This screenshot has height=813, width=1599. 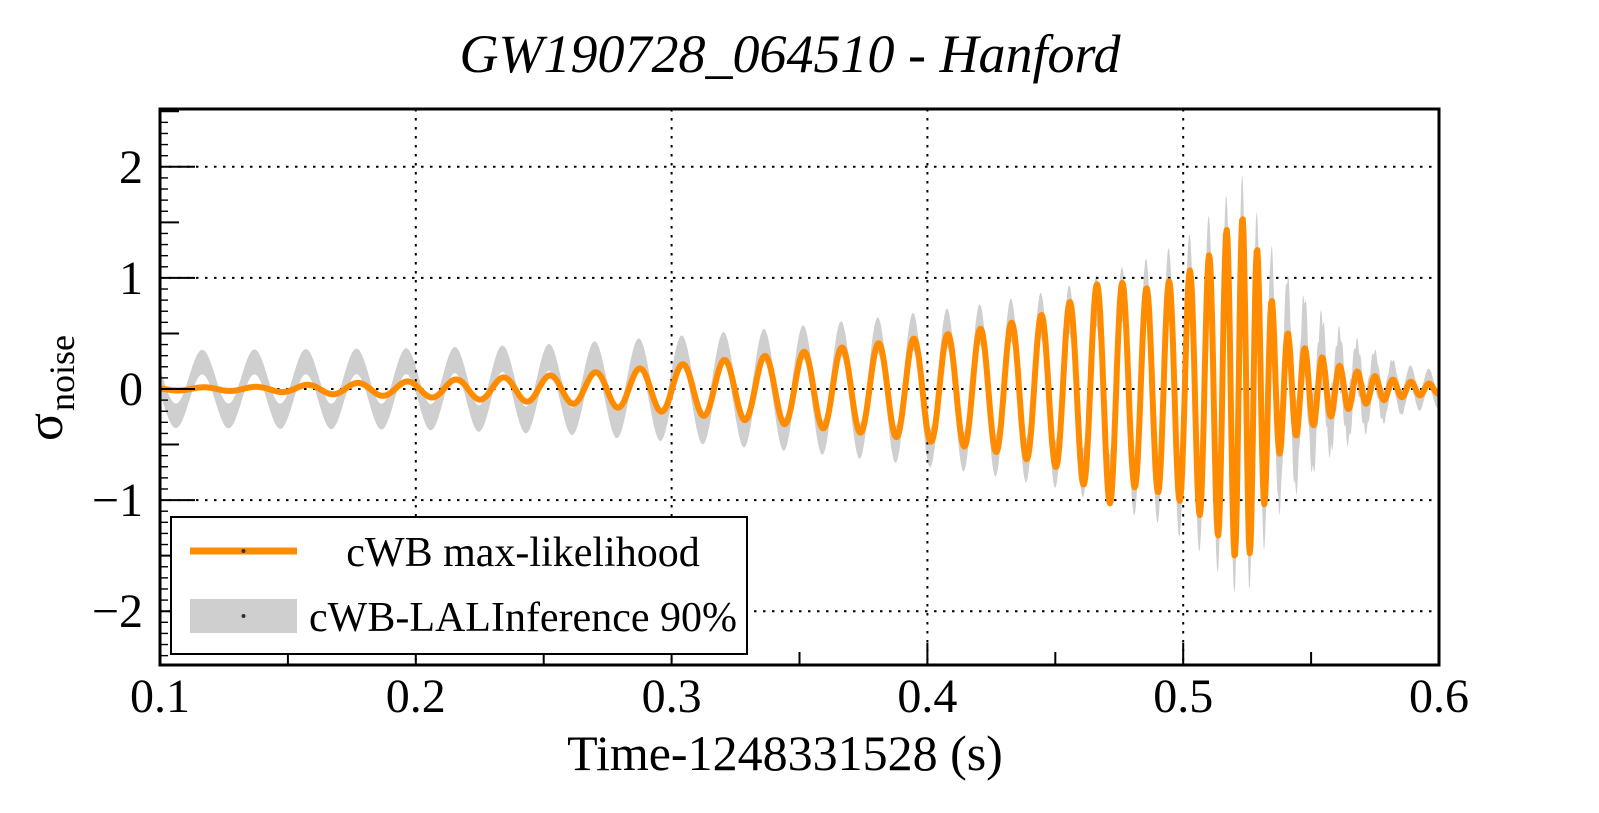 I want to click on y-tick-label: 0, so click(x=131, y=389).